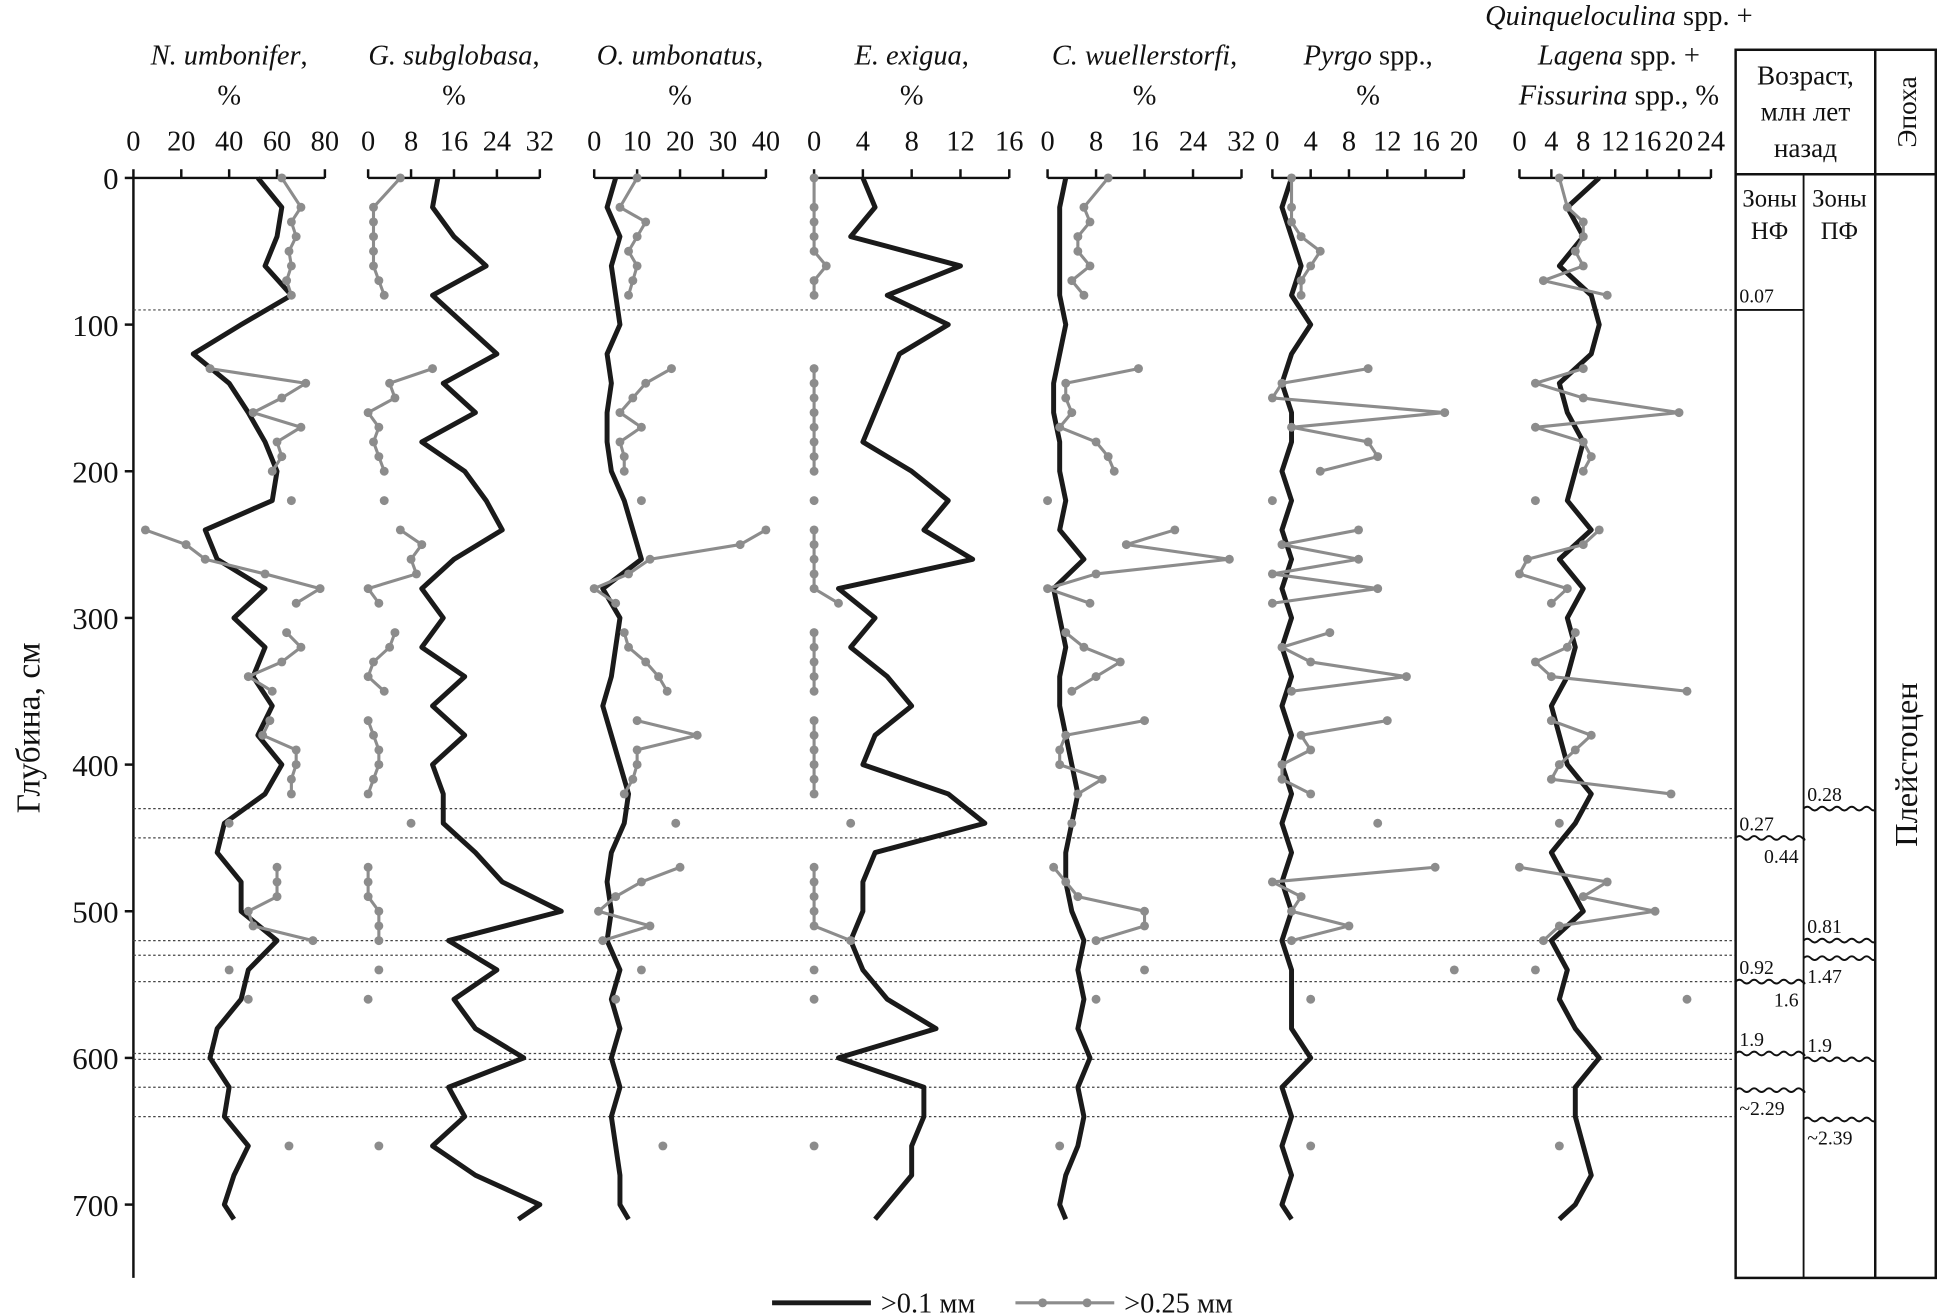  I want to click on x-tick-label: 4, so click(863, 141).